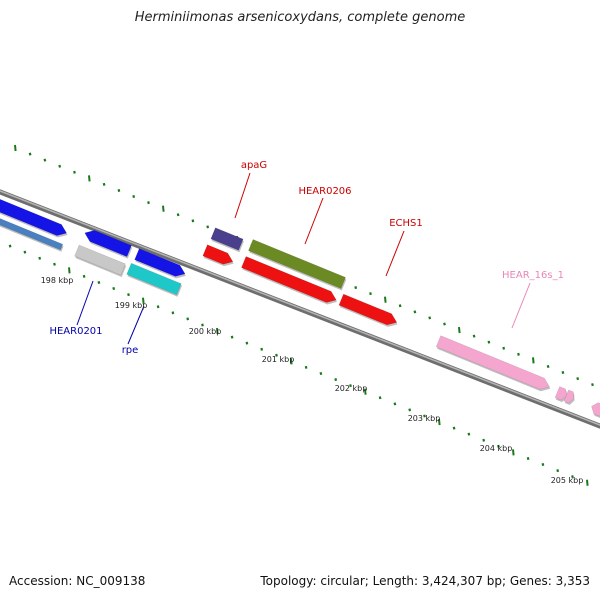  I want to click on gene-red-long, so click(289, 280).